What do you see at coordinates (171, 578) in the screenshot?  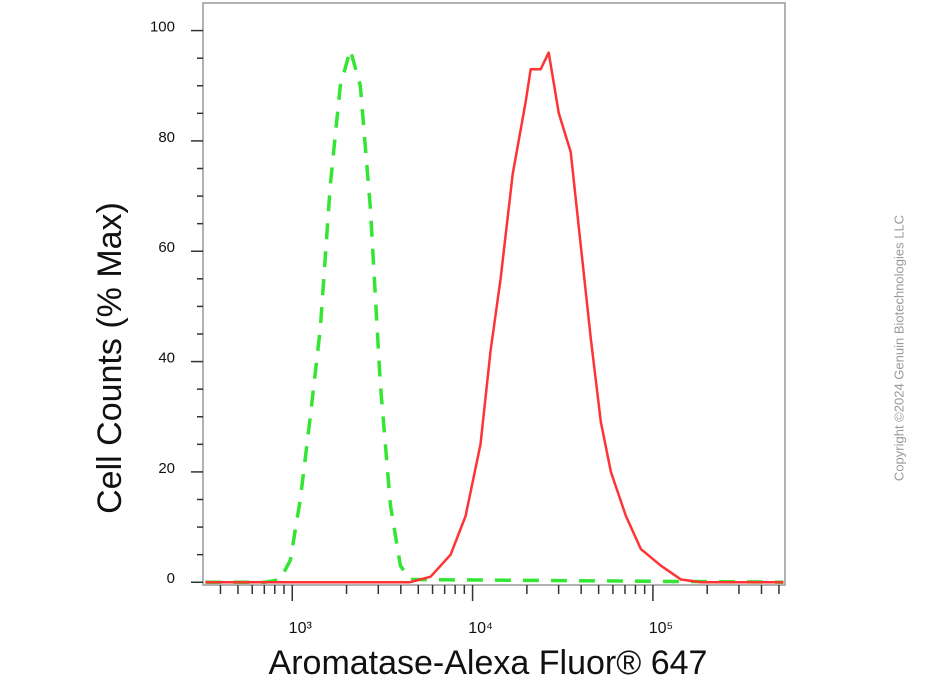 I see `y-tick-label: 0` at bounding box center [171, 578].